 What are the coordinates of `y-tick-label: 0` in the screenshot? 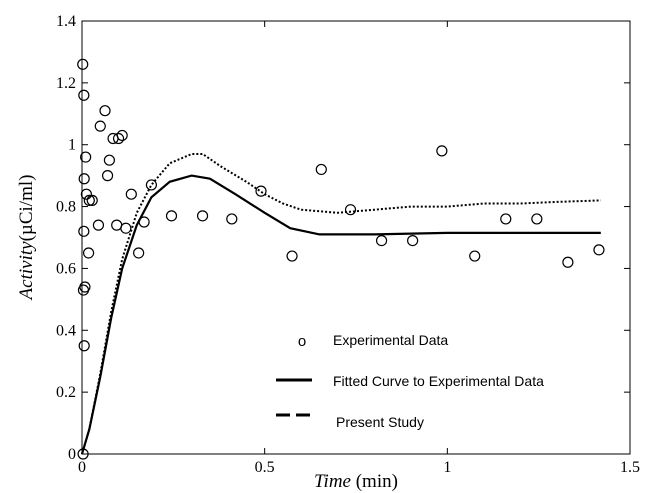 It's located at (72, 454).